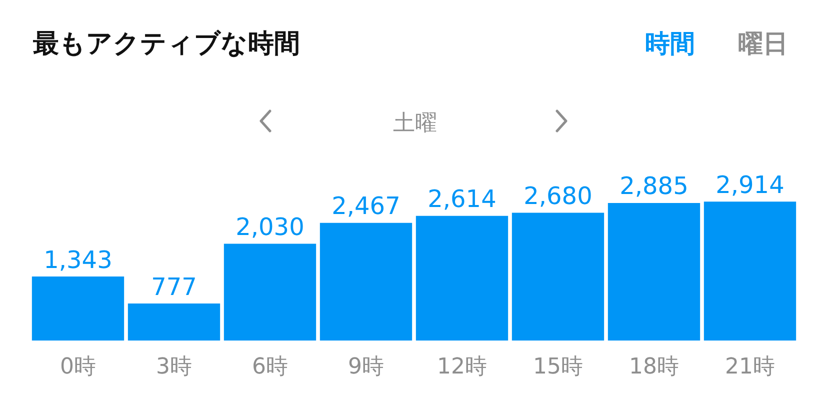 This screenshot has height=420, width=828. Describe the element at coordinates (270, 226) in the screenshot. I see `data-label: 2,030` at that location.